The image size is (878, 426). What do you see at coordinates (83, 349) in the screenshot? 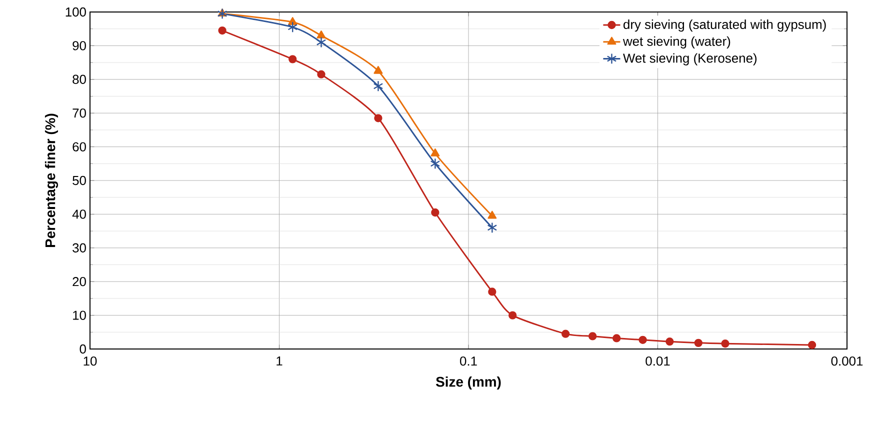
I see `y-tick-label: 0` at bounding box center [83, 349].